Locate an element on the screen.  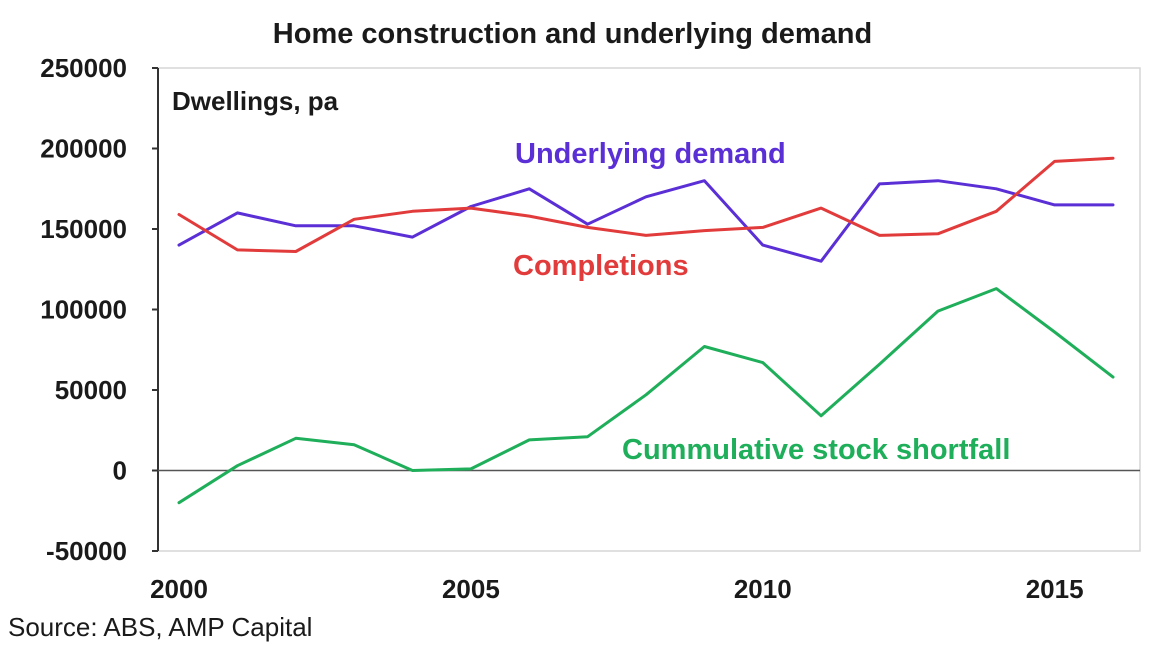
chart-title: Home construction and underlying demand is located at coordinates (572, 34).